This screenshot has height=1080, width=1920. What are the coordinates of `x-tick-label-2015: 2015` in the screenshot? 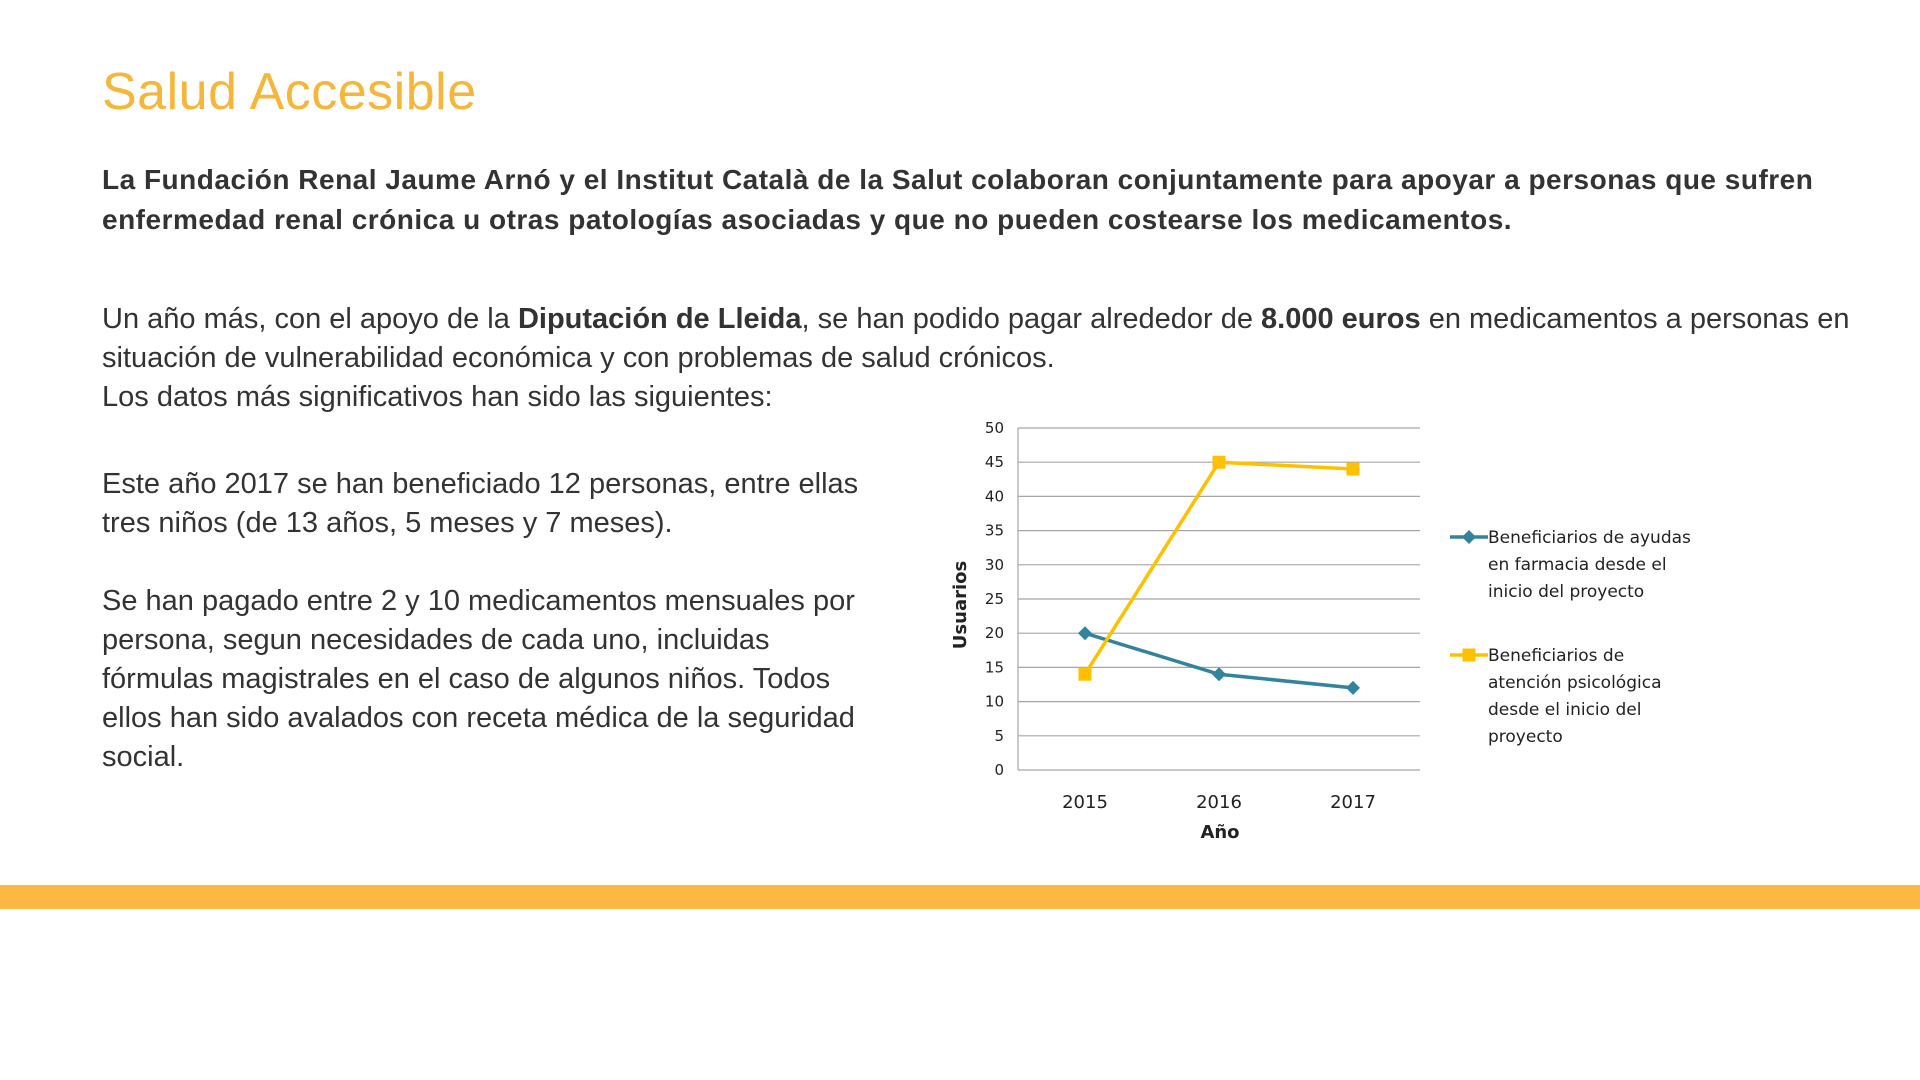 It's located at (1085, 802).